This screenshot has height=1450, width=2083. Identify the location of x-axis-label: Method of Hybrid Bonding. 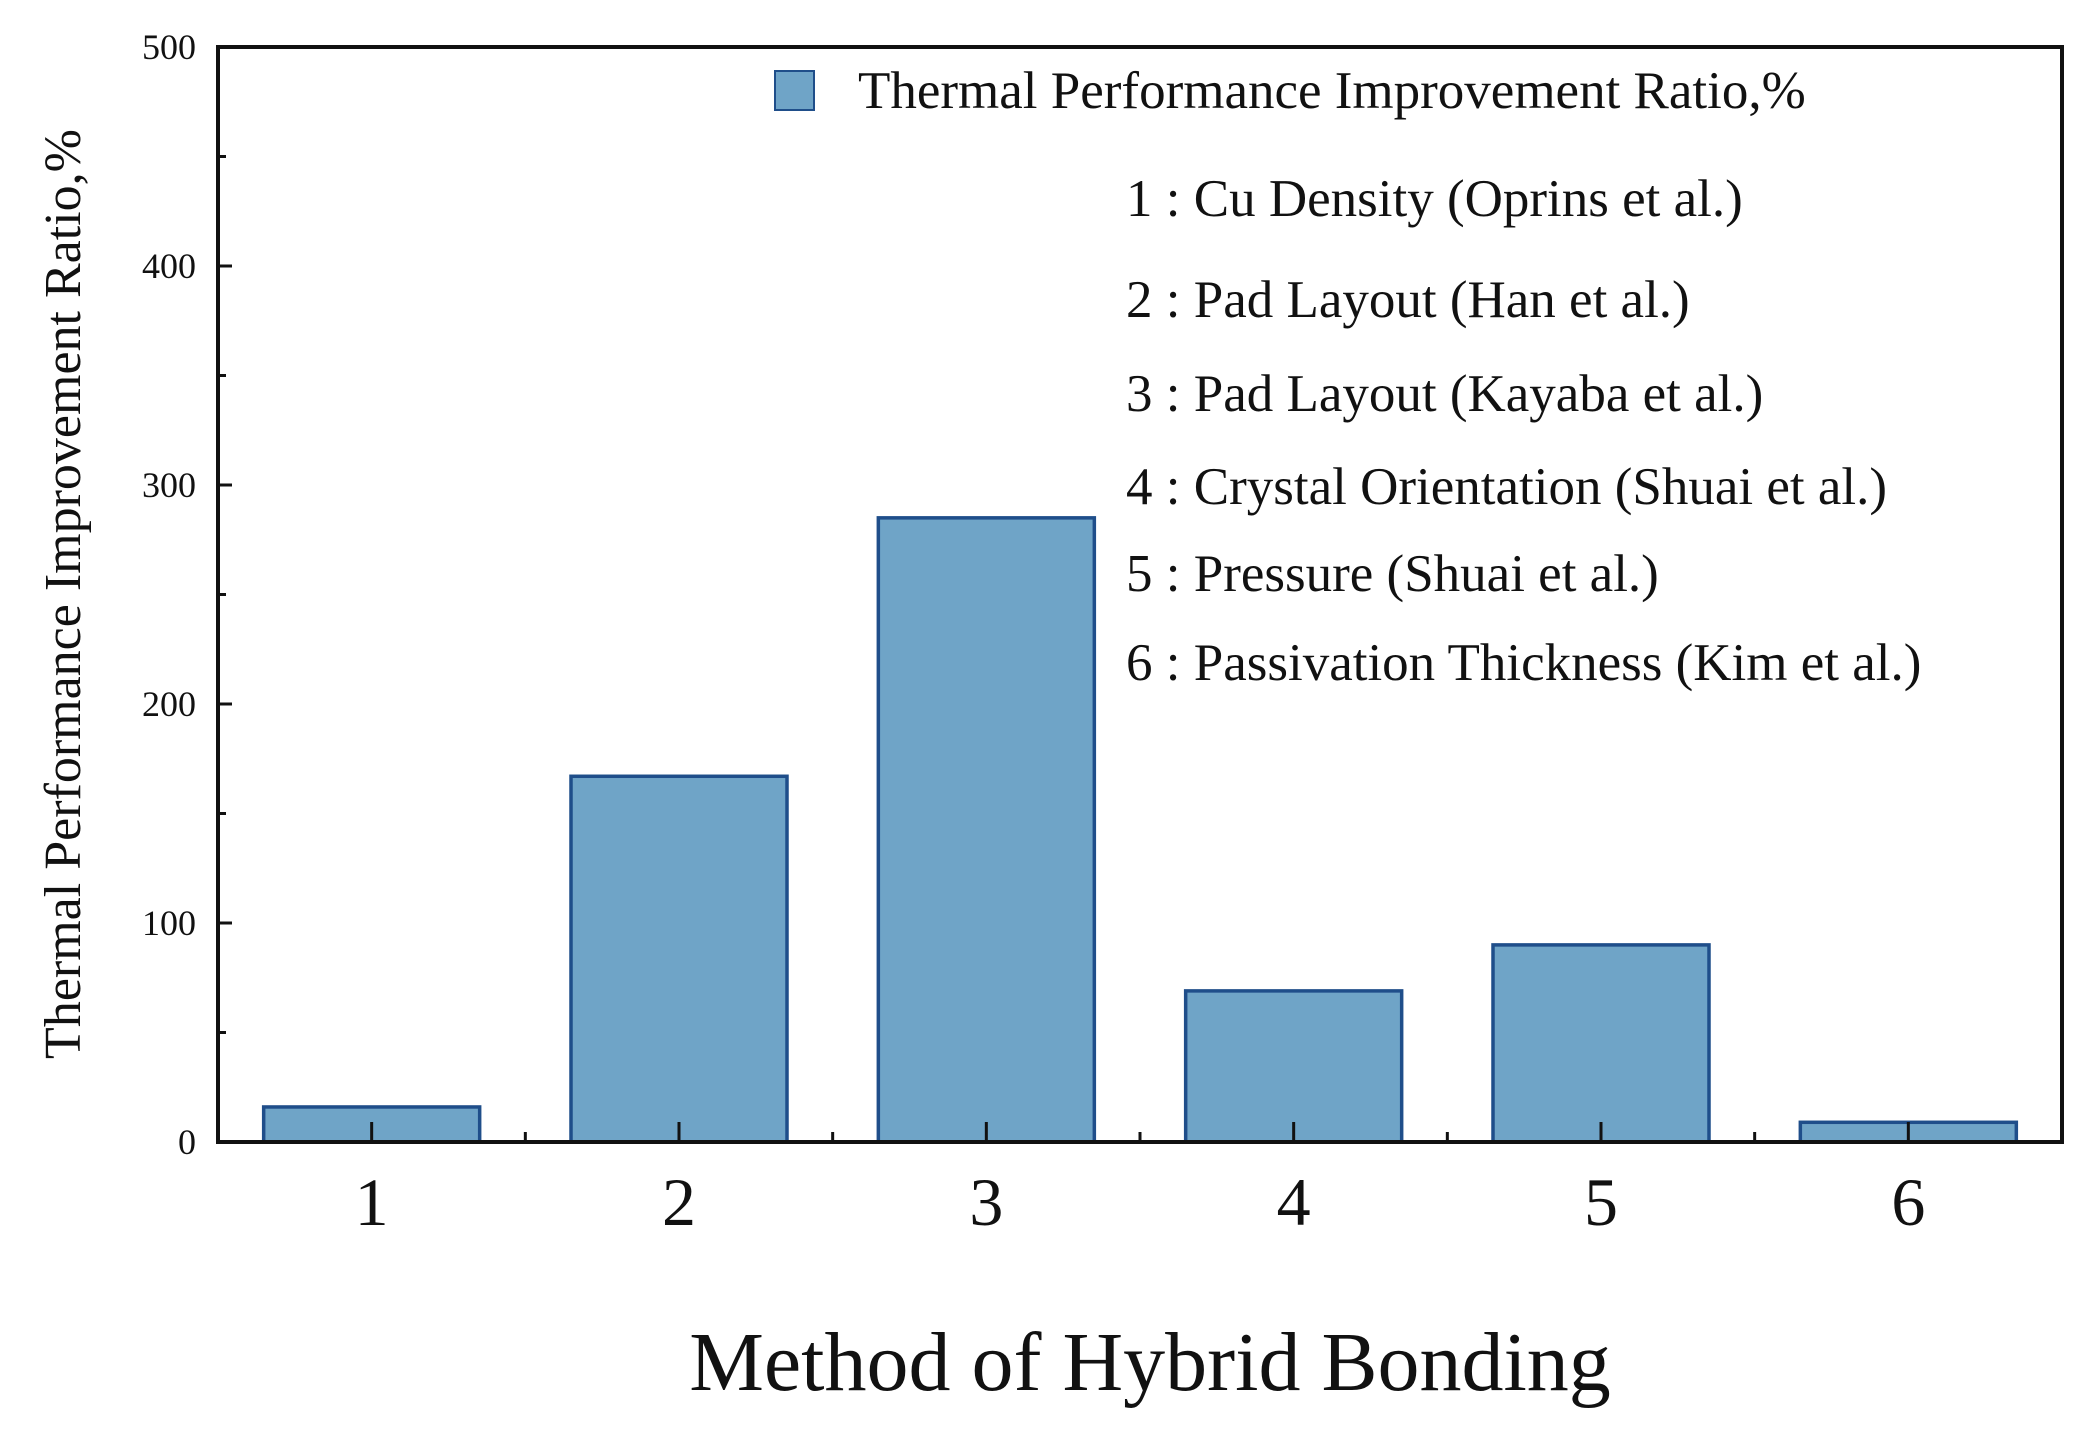
(1150, 1362).